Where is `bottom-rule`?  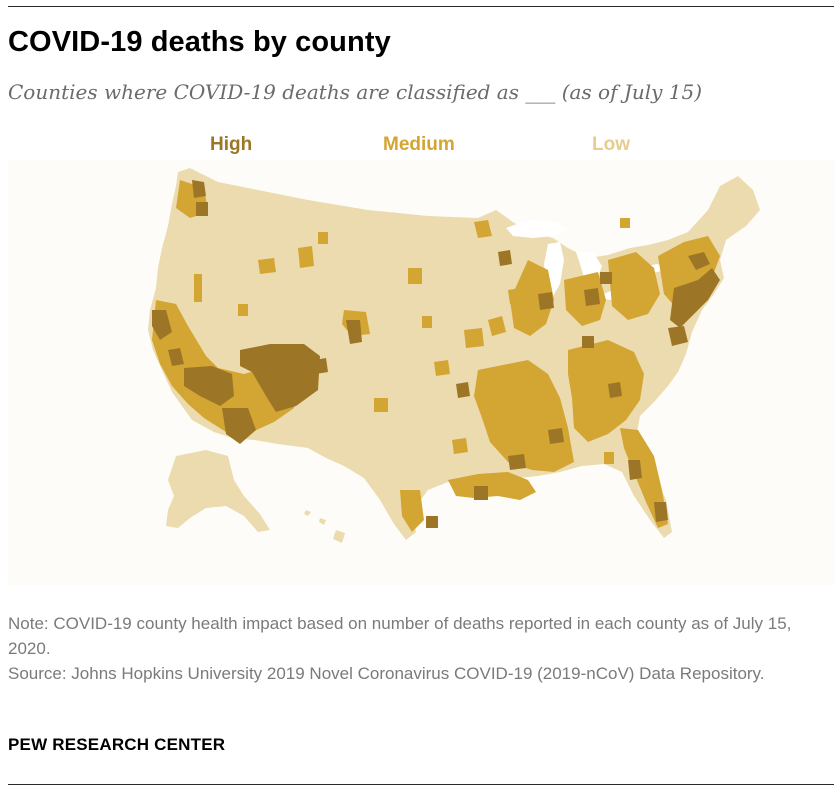 bottom-rule is located at coordinates (421, 784).